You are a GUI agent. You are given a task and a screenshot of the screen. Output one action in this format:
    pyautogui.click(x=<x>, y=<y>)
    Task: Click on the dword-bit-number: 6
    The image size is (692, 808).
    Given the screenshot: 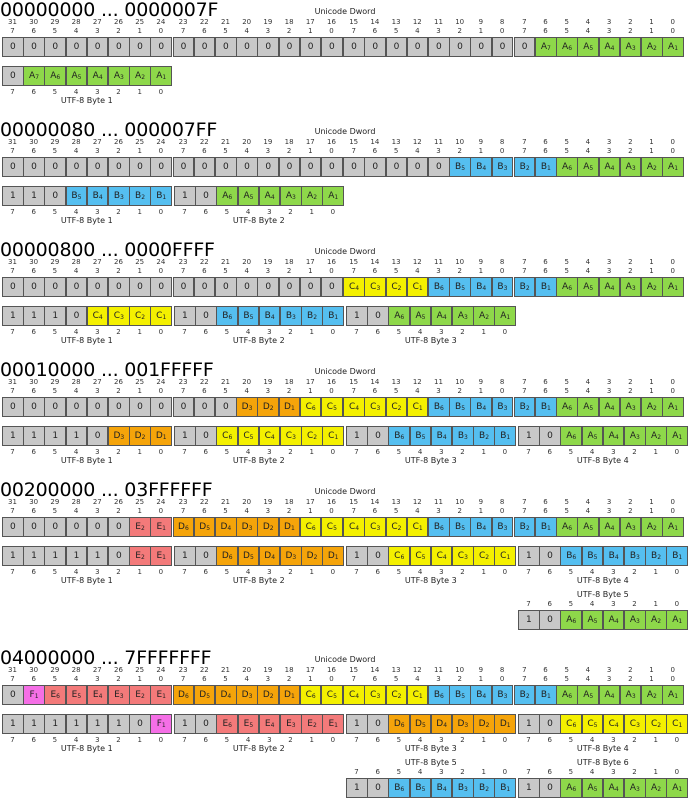 What is the action you would take?
    pyautogui.click(x=545, y=502)
    